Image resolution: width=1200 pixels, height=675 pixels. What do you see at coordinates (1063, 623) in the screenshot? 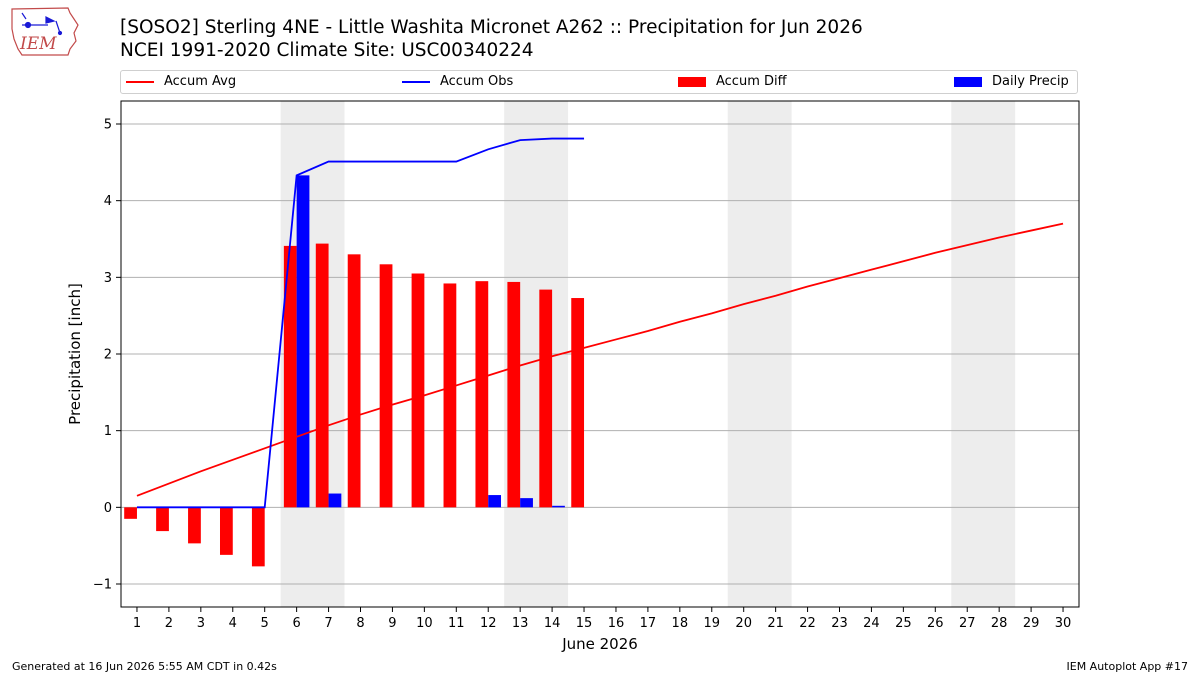
I see `x-tick-label: 30` at bounding box center [1063, 623].